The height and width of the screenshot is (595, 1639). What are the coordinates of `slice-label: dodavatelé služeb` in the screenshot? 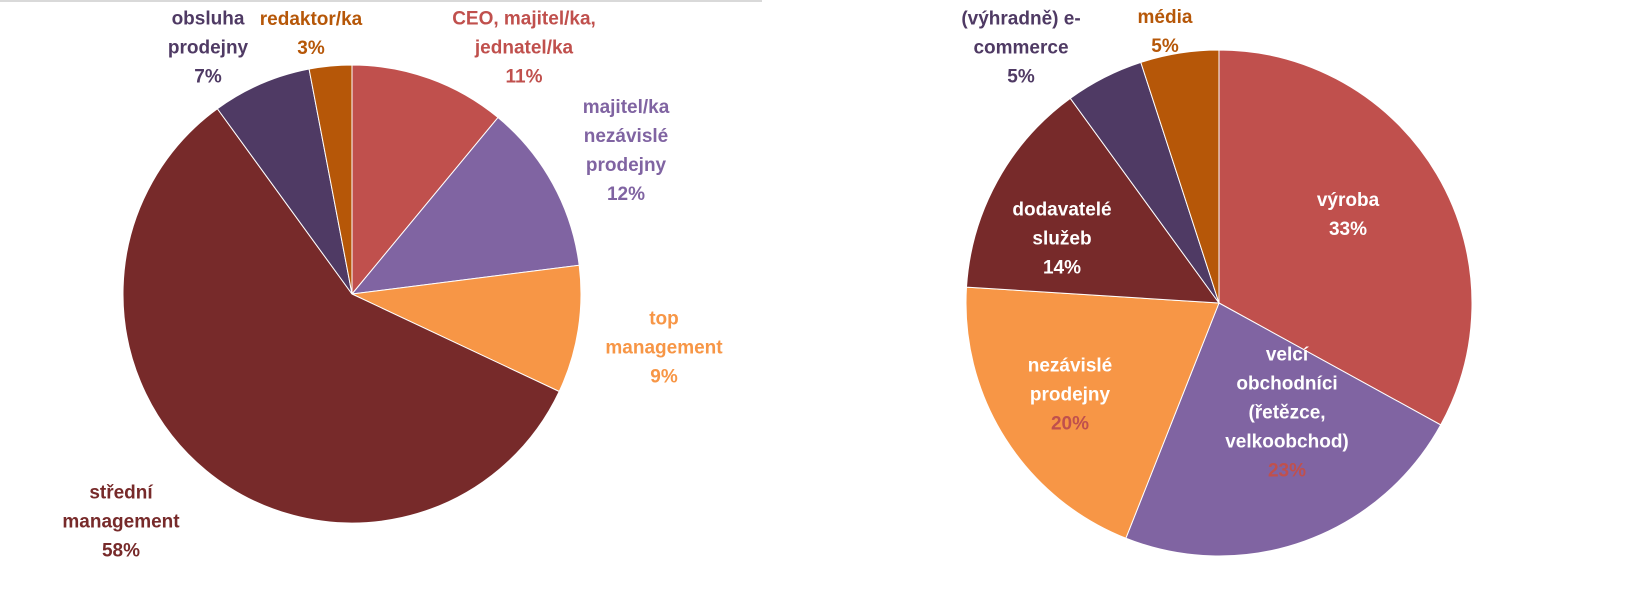 It's located at (1062, 224).